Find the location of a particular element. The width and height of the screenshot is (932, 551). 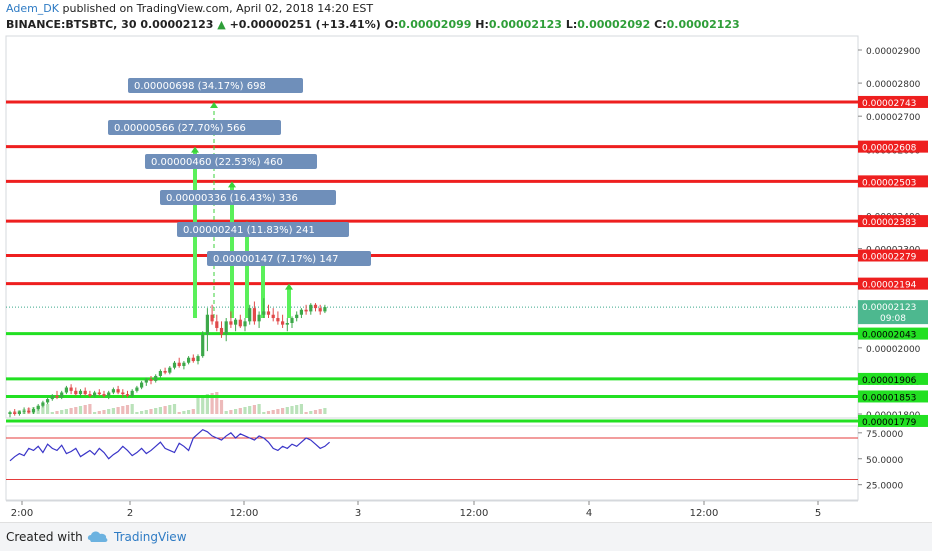

time-tick-label: 5 is located at coordinates (818, 513).